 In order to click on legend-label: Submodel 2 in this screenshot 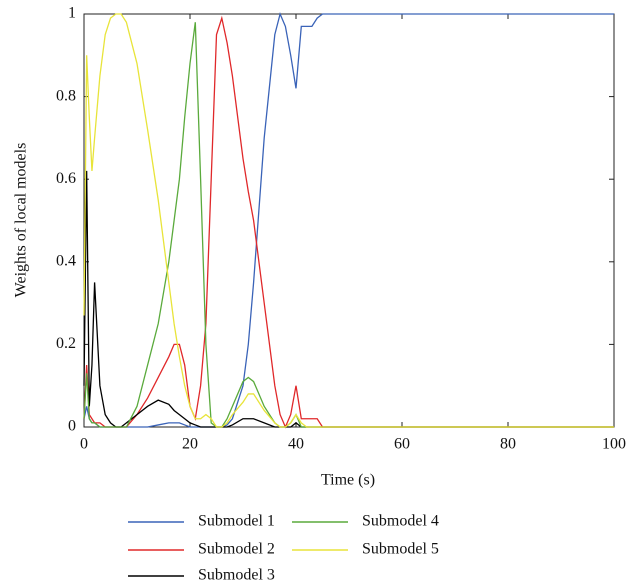, I will do `click(236, 549)`.